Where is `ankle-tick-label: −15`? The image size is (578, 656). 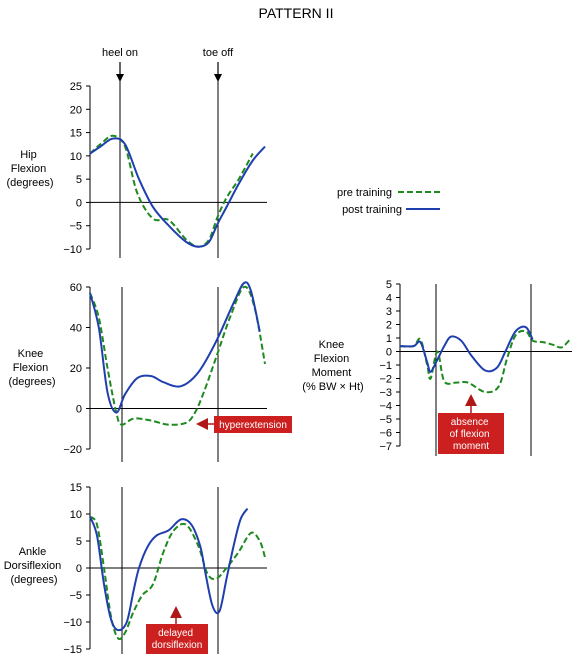
ankle-tick-label: −15 is located at coordinates (72, 650).